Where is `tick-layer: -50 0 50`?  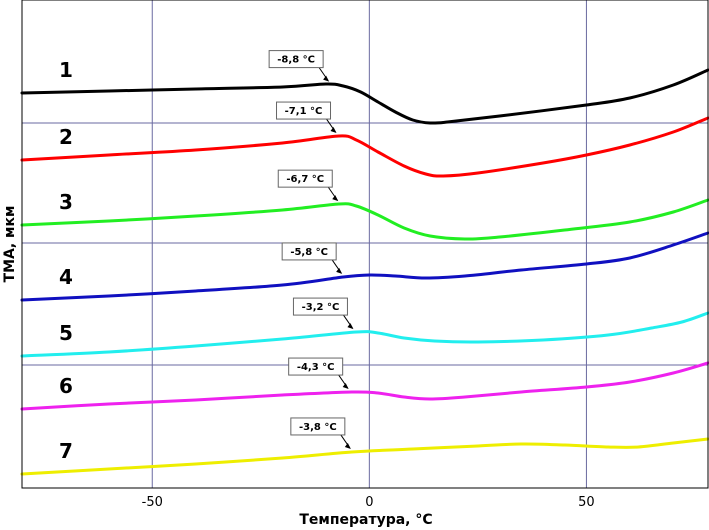 tick-layer: -50 0 50 is located at coordinates (368, 502).